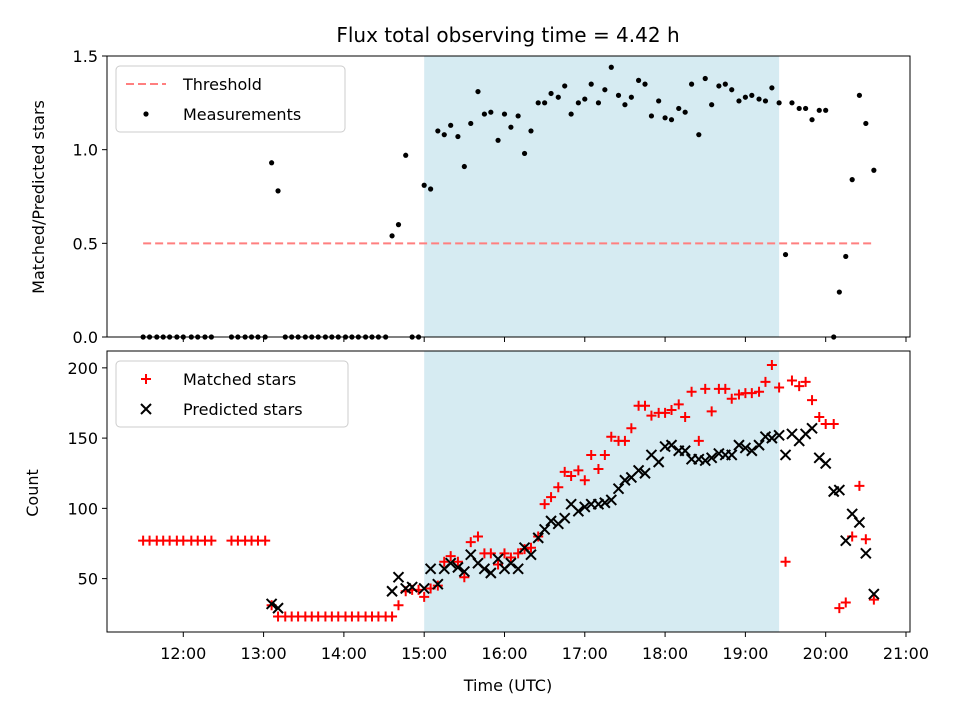 The width and height of the screenshot is (960, 720). I want to click on x-tick-label: 21:00, so click(906, 653).